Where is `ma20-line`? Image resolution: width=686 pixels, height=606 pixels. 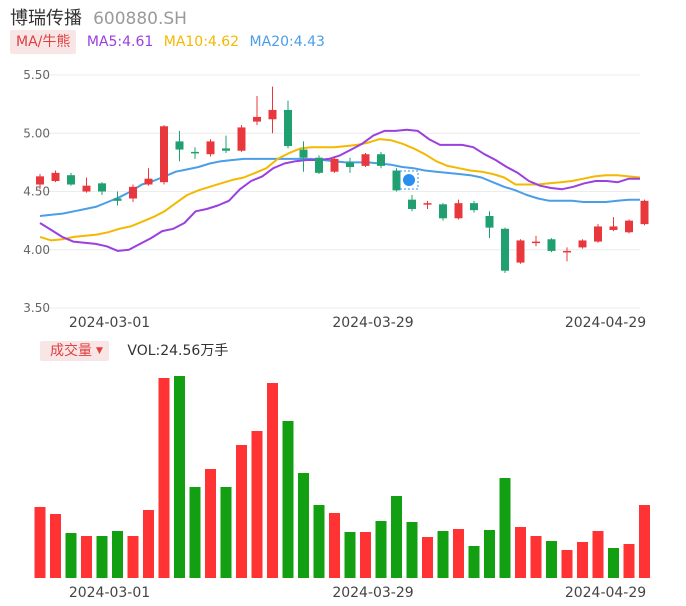
ma20-line is located at coordinates (339, 187).